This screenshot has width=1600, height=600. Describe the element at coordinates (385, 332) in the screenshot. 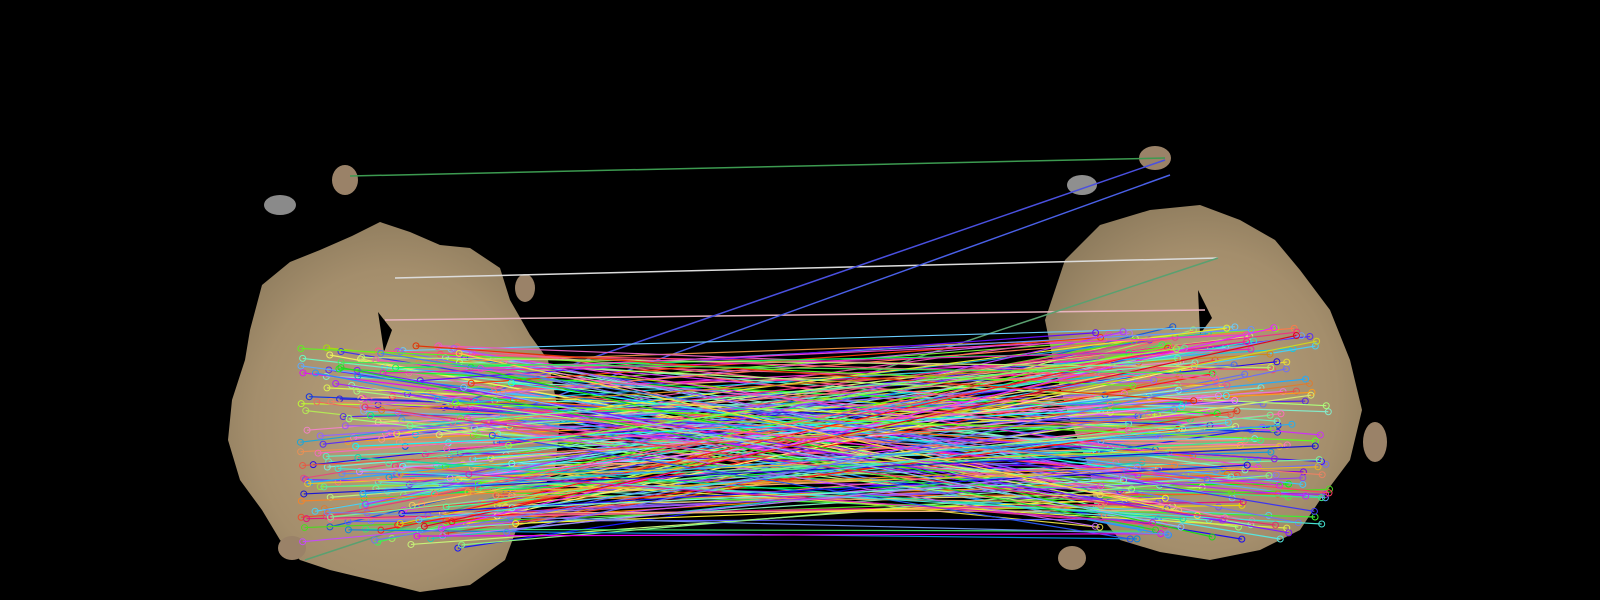

I see `left-crack` at that location.